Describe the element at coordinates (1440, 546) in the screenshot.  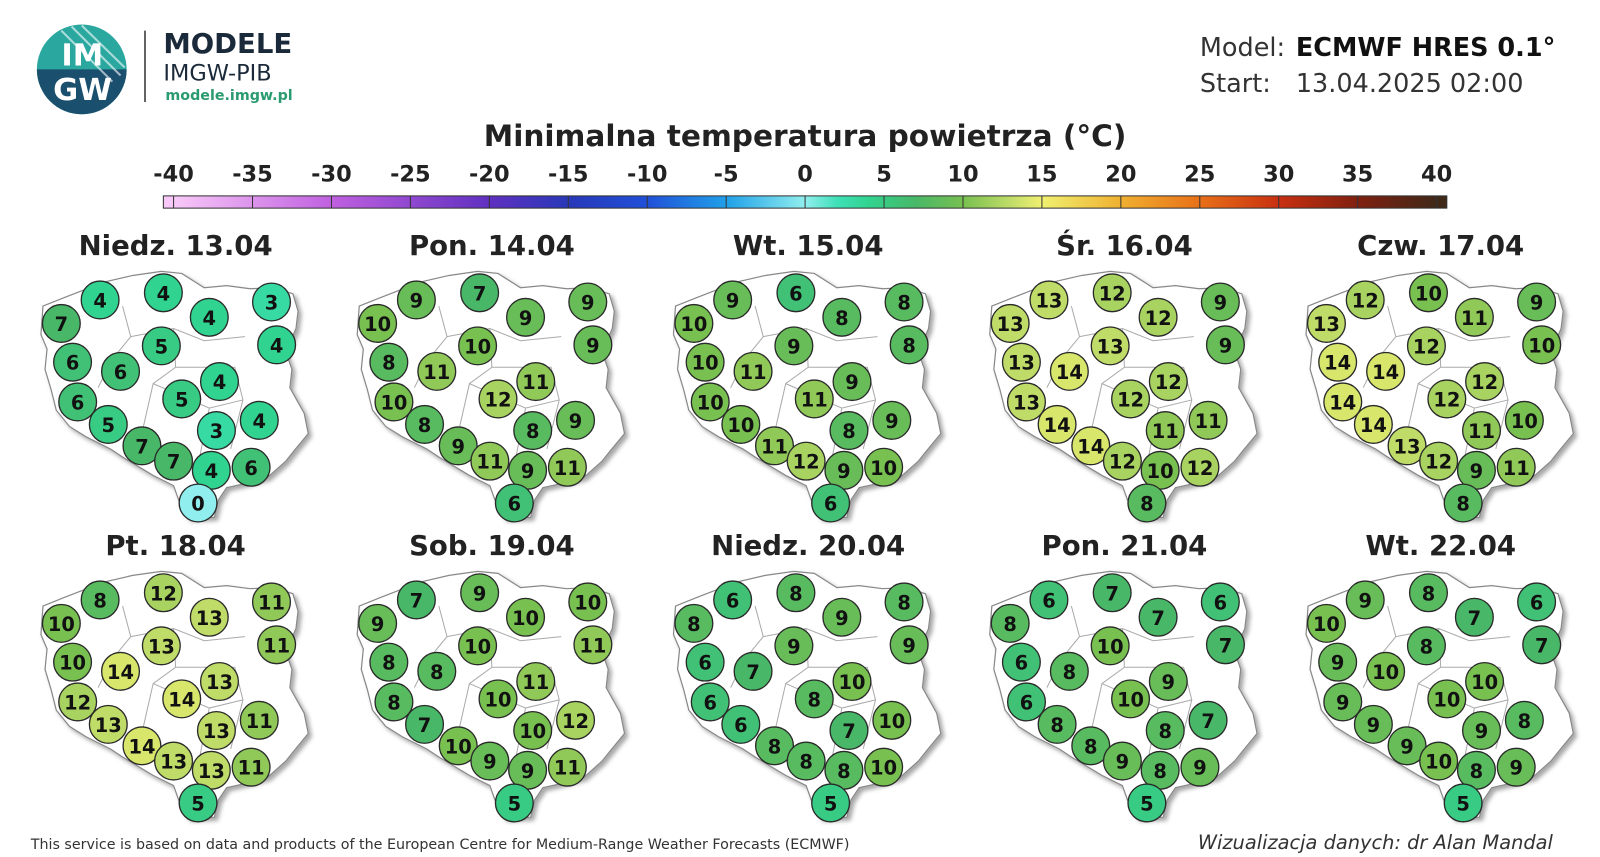
I see `panel-title: Wt. 22.04` at that location.